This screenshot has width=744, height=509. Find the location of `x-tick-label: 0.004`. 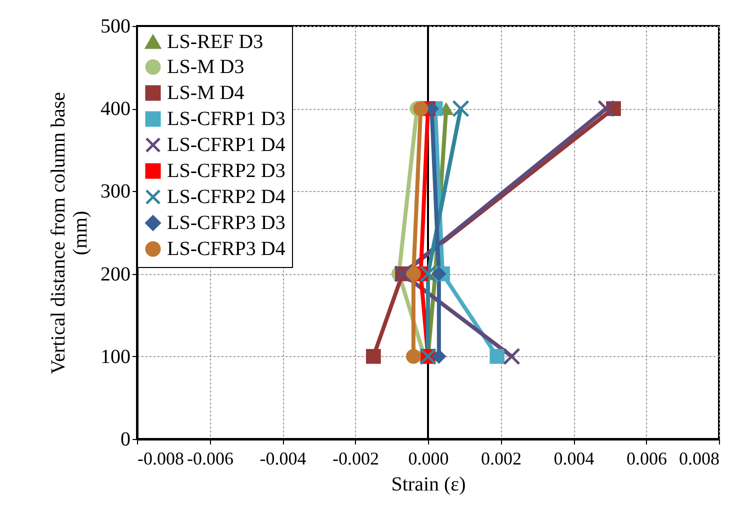

x-tick-label: 0.004 is located at coordinates (574, 458).